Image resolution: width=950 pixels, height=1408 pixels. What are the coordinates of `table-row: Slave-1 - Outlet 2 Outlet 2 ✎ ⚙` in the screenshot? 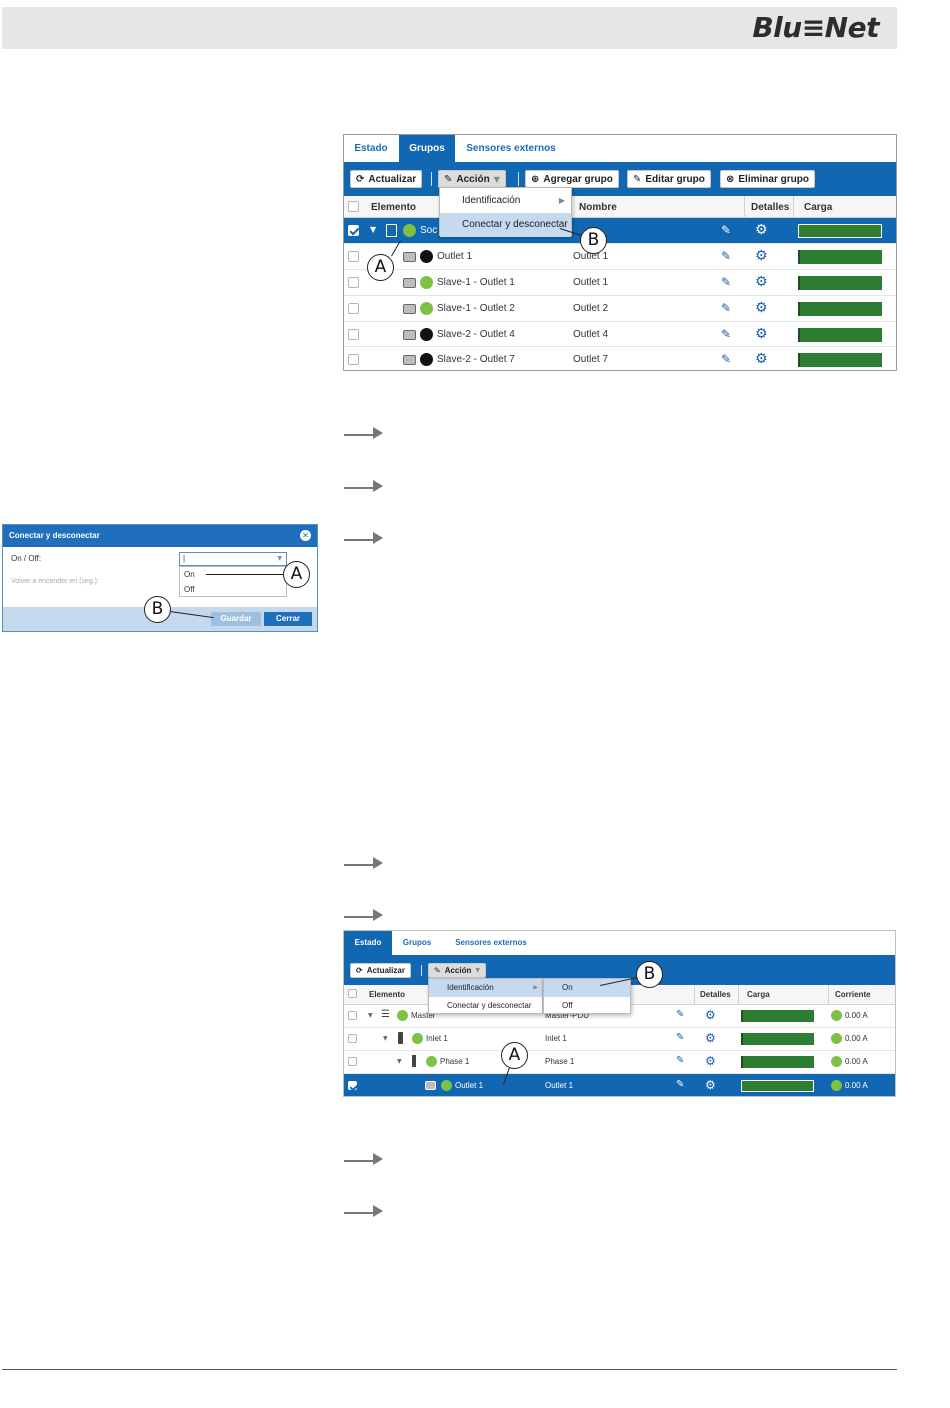 It's located at (620, 309).